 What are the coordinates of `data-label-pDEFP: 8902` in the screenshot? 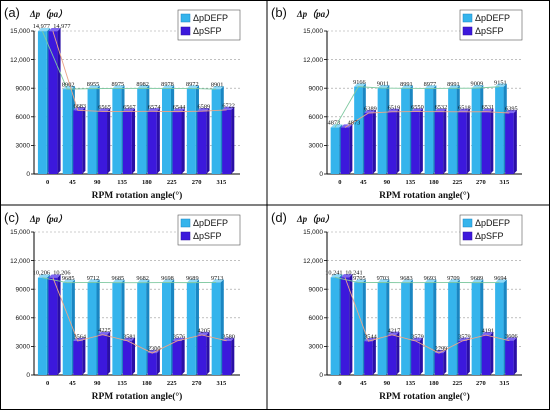 It's located at (68, 85).